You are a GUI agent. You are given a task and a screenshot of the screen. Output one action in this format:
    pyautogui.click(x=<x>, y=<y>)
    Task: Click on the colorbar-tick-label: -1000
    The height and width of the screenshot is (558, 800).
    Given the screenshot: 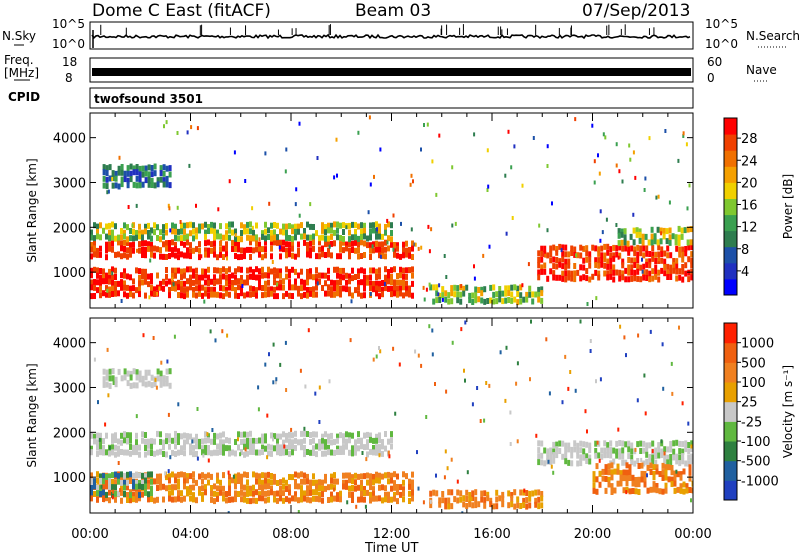 What is the action you would take?
    pyautogui.click(x=760, y=481)
    